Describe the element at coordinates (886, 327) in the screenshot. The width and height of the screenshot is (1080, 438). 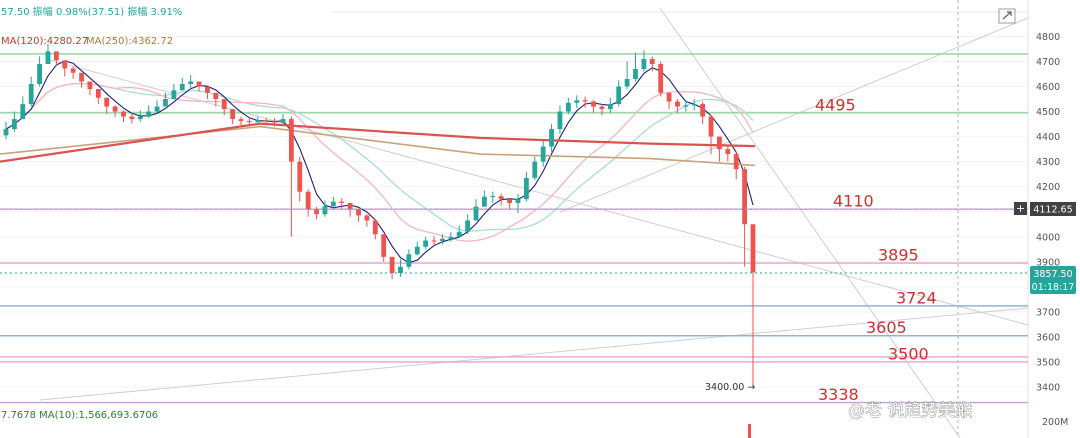
I see `level-label-3605: 3605` at that location.